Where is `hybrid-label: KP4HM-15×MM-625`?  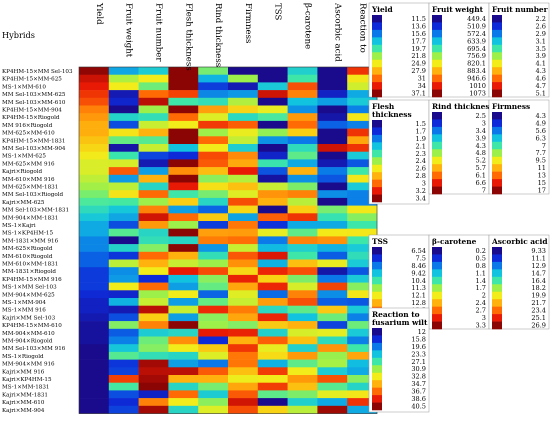
hybrid-label: KP4HM-15×MM-625 is located at coordinates (32, 80).